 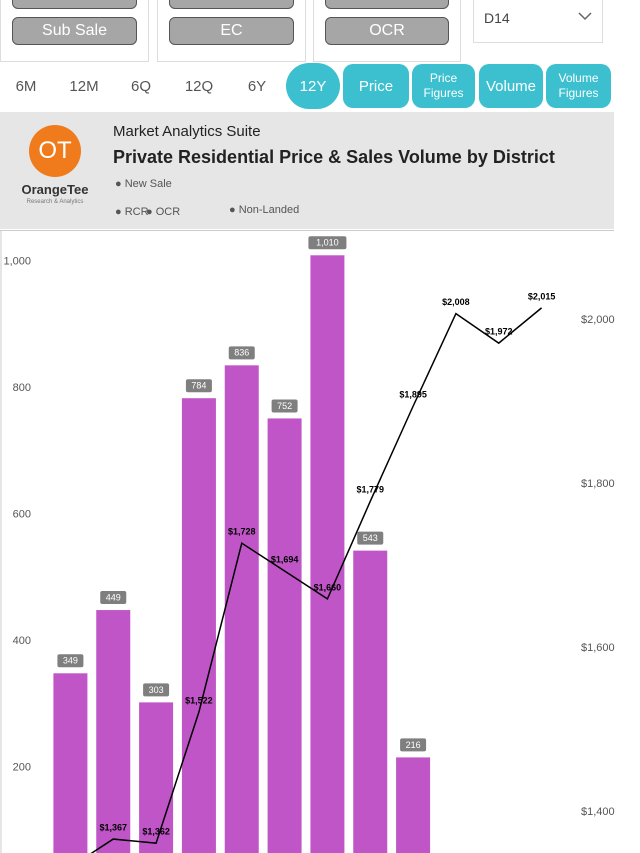 What do you see at coordinates (22, 388) in the screenshot?
I see `y-tick-label: 800` at bounding box center [22, 388].